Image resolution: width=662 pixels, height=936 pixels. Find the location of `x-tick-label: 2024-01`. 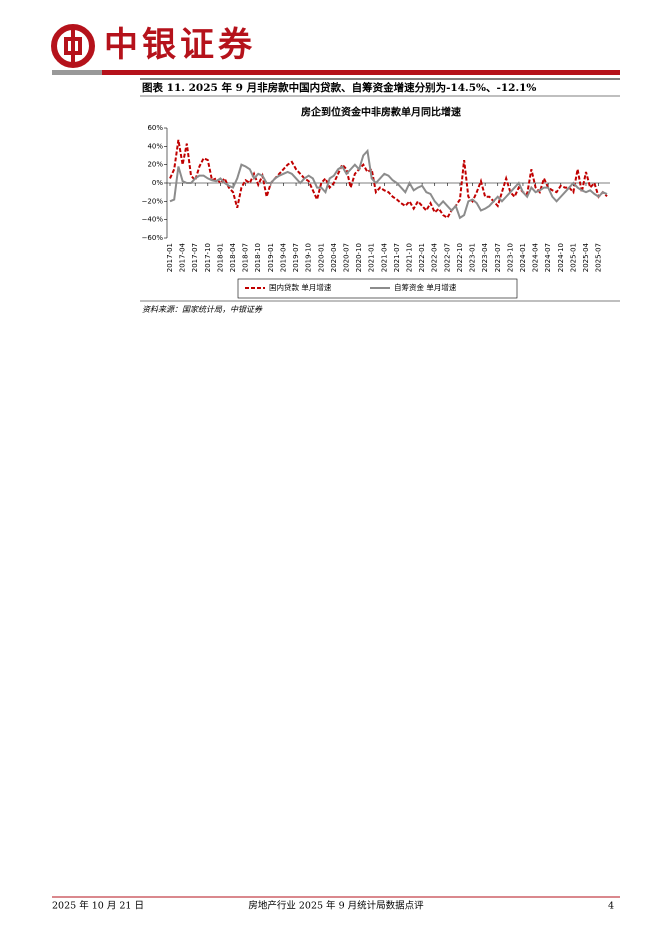

x-tick-label: 2024-01 is located at coordinates (523, 257).